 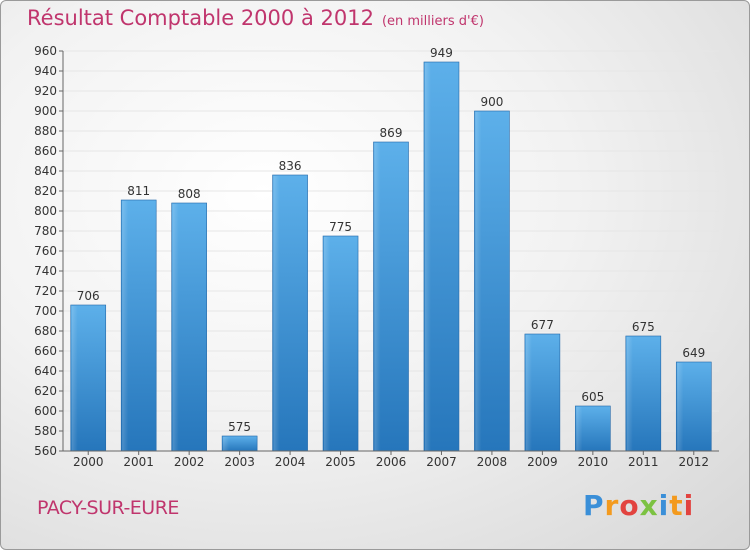 What do you see at coordinates (88, 462) in the screenshot?
I see `x-tick-label: 2000` at bounding box center [88, 462].